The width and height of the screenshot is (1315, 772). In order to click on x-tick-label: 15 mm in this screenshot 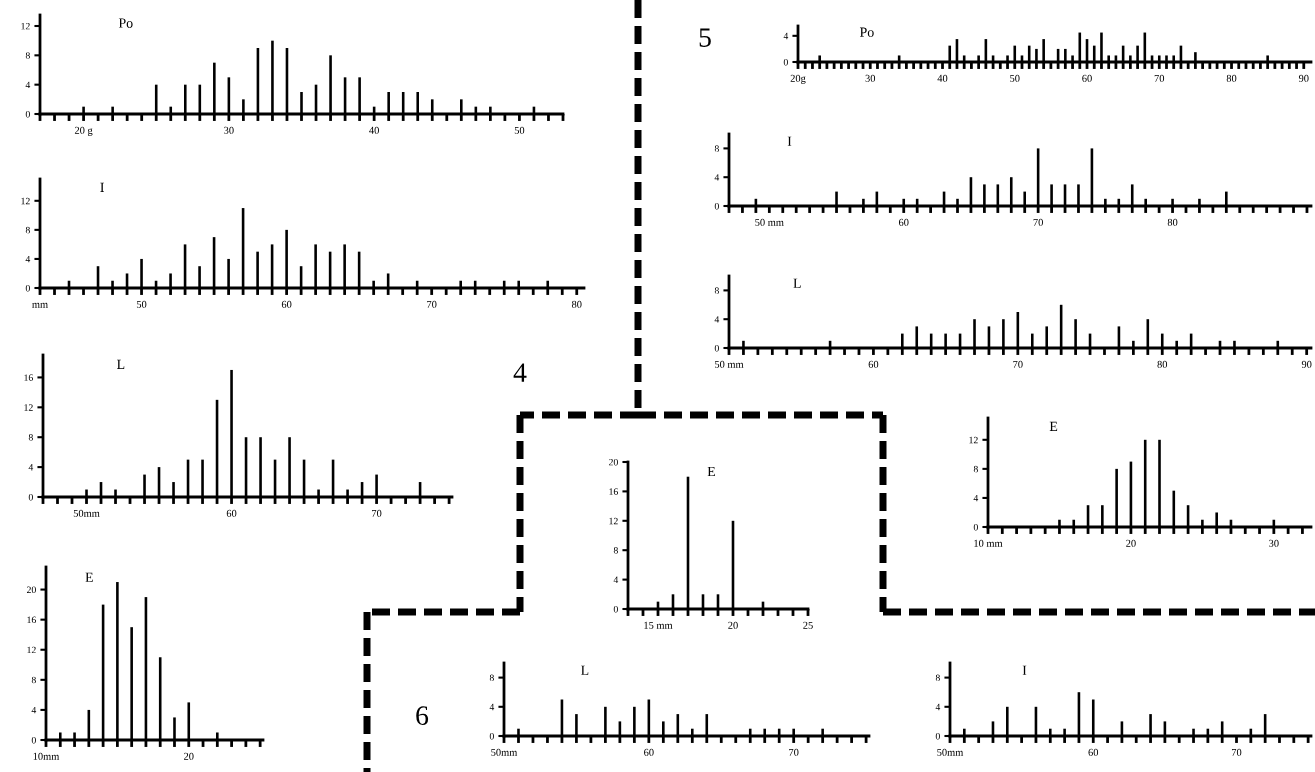, I will do `click(658, 625)`.